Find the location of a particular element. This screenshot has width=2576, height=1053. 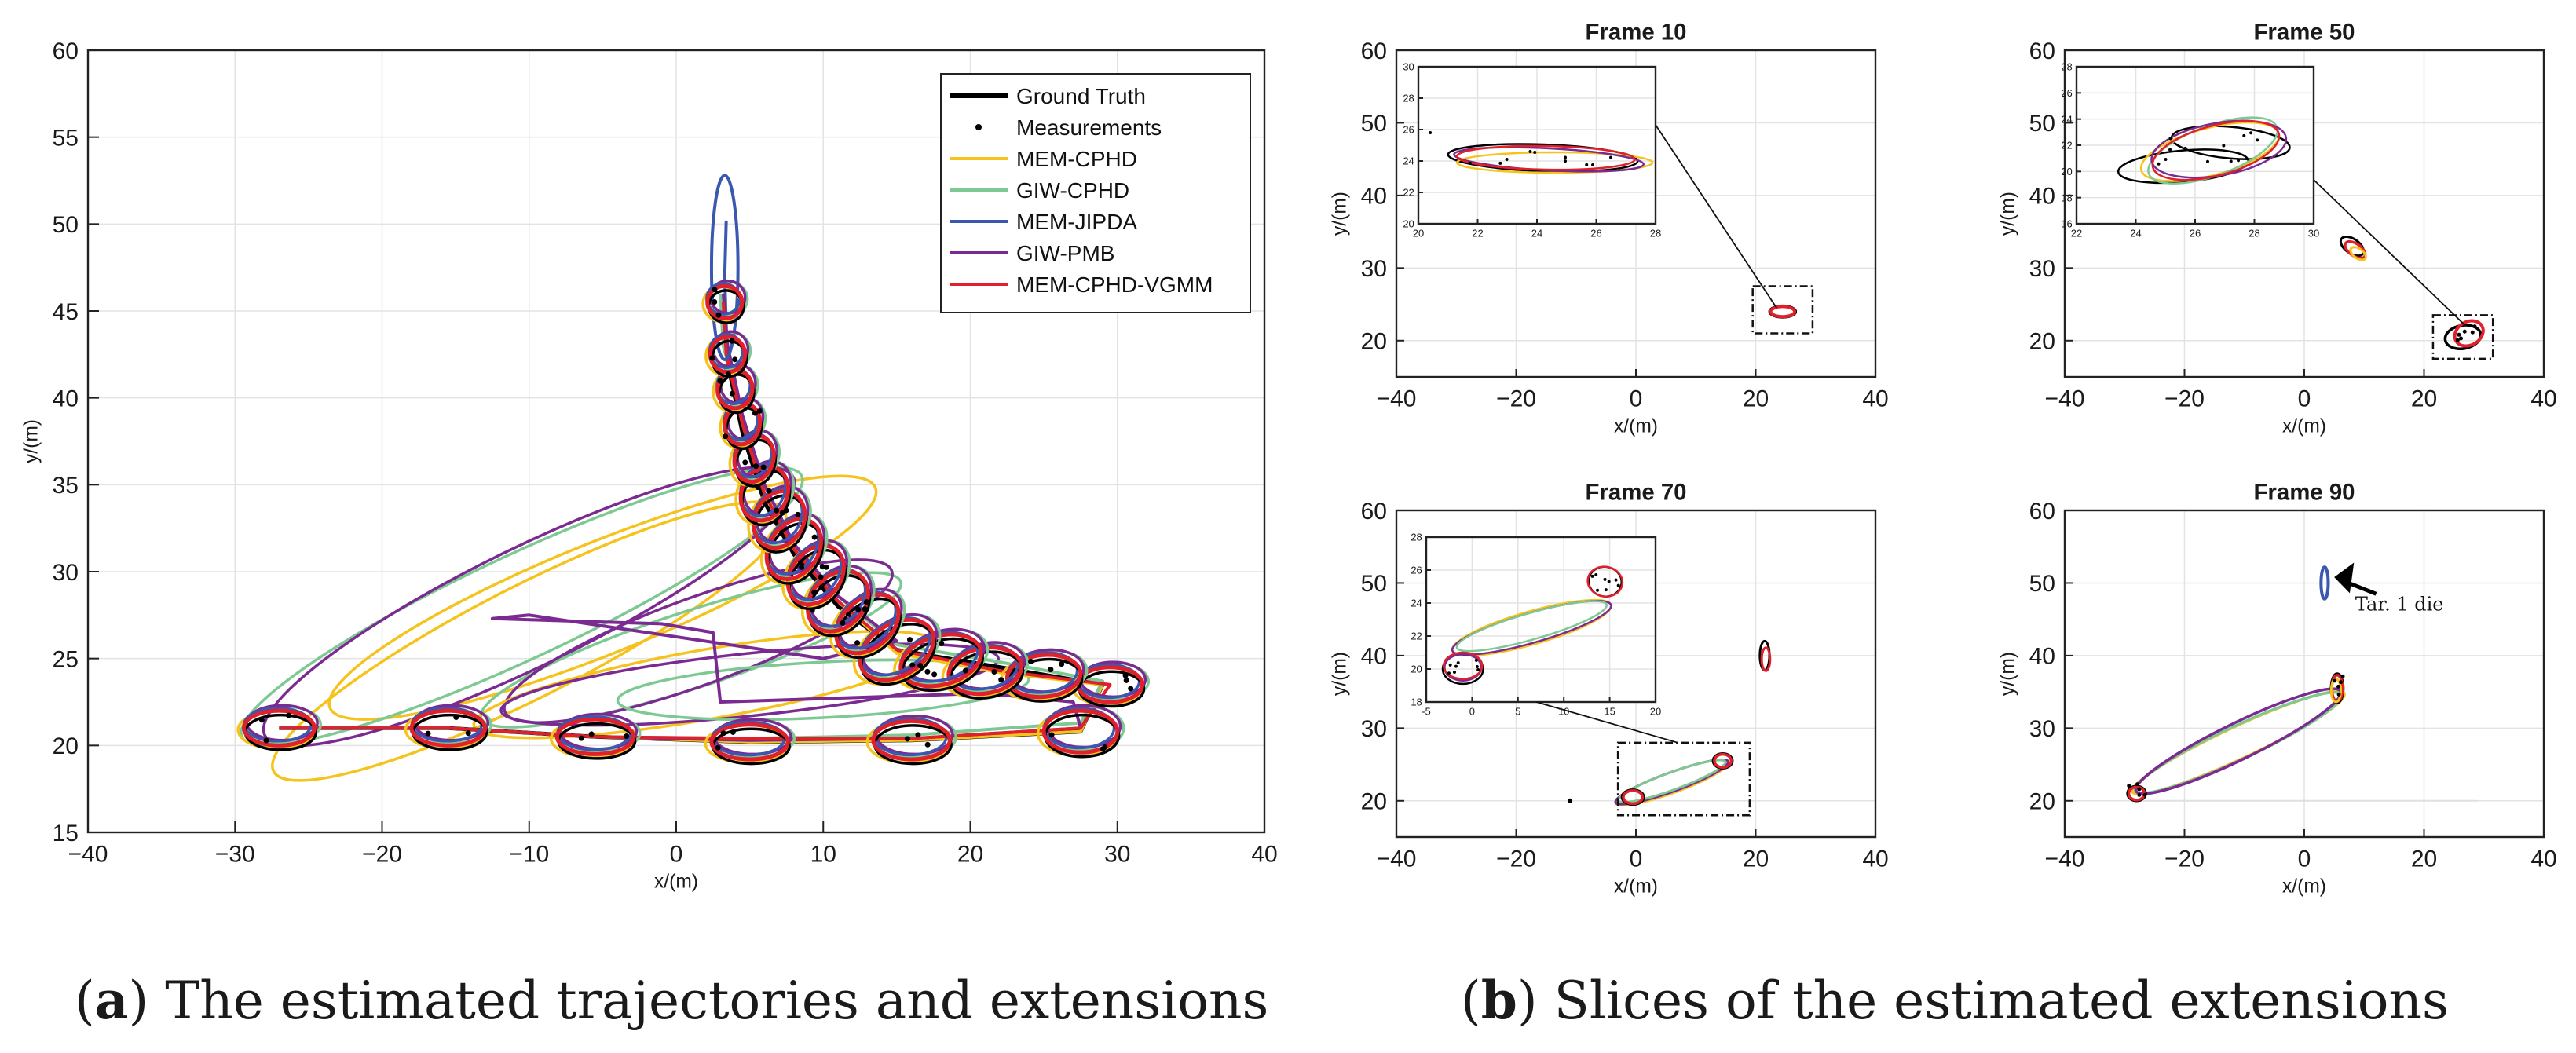

x-tick-label: 22 is located at coordinates (2076, 233).